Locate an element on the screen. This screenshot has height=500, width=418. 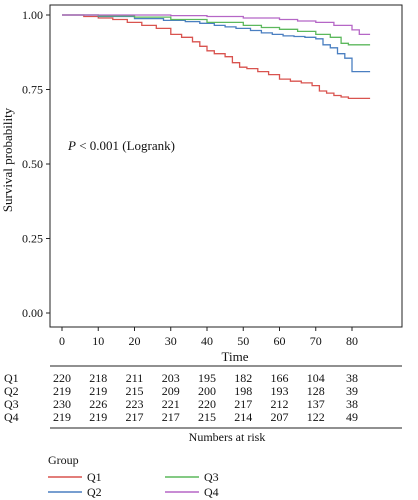
x-tick-label: 0 is located at coordinates (62, 341).